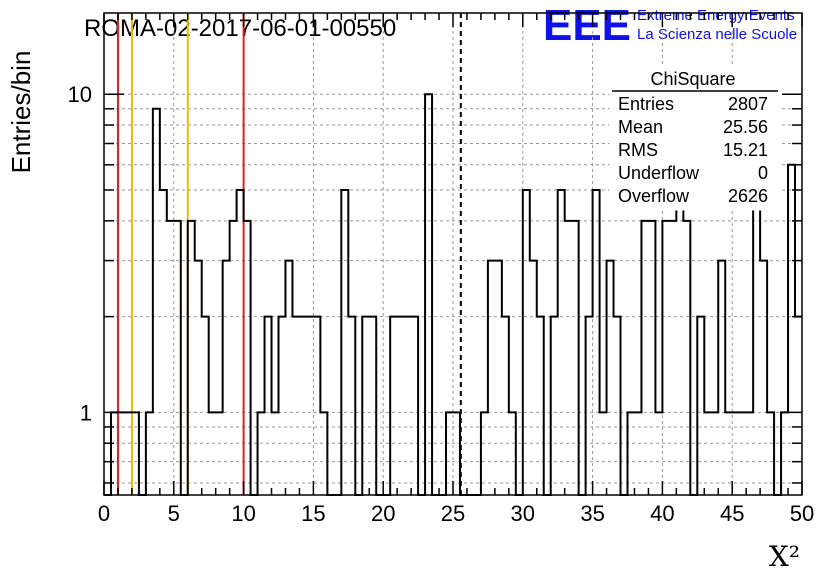 The image size is (836, 572). What do you see at coordinates (745, 127) in the screenshot?
I see `stats-value: 25.56` at bounding box center [745, 127].